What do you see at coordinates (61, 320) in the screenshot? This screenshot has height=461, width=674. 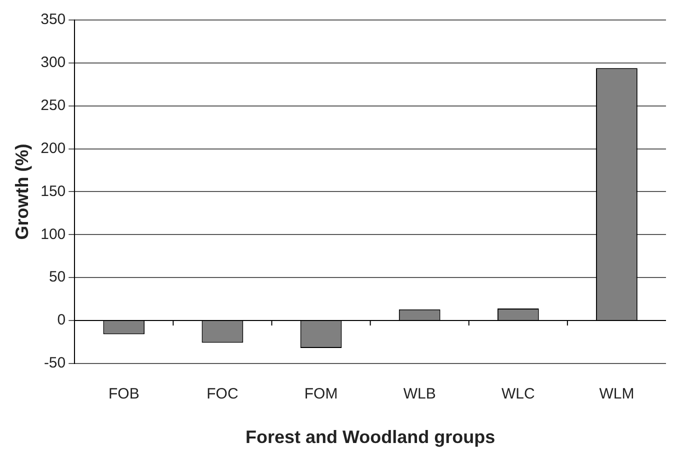 I see `y-tick-label: 0` at bounding box center [61, 320].